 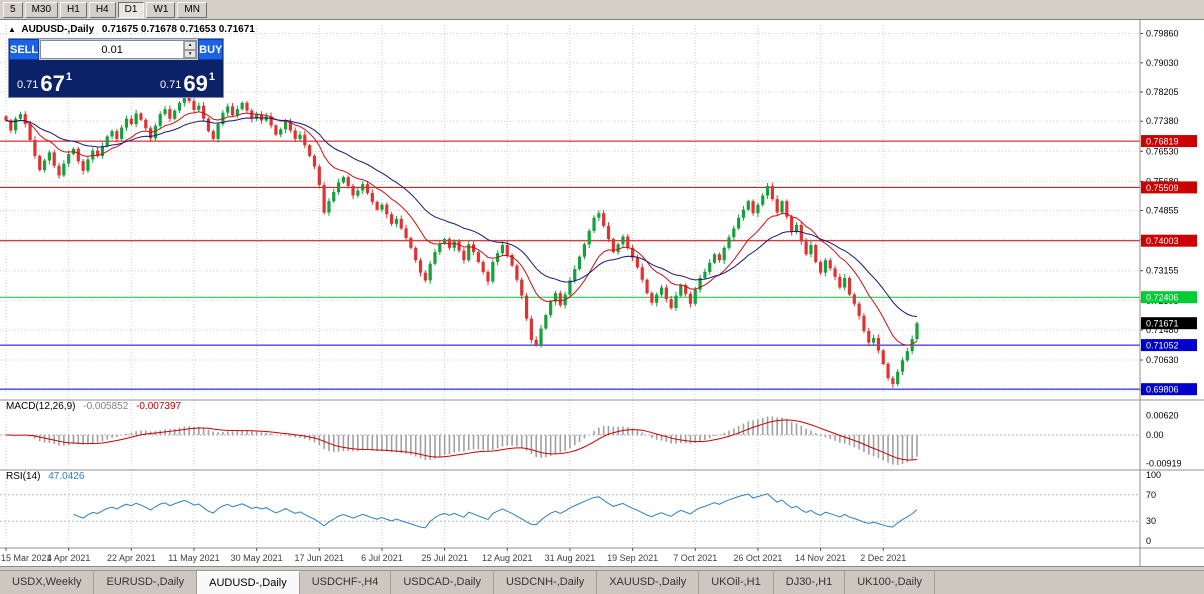 I want to click on svg-text: 0.78205, so click(x=1162, y=92).